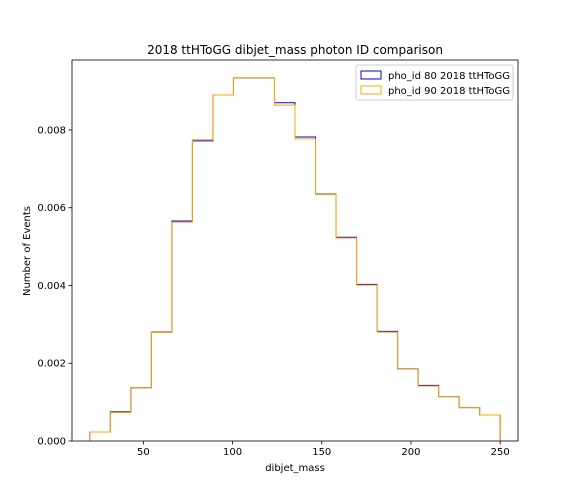 The width and height of the screenshot is (576, 504). Describe the element at coordinates (449, 76) in the screenshot. I see `legend-label-1: pho_id 80 2018 ttHToGG` at that location.